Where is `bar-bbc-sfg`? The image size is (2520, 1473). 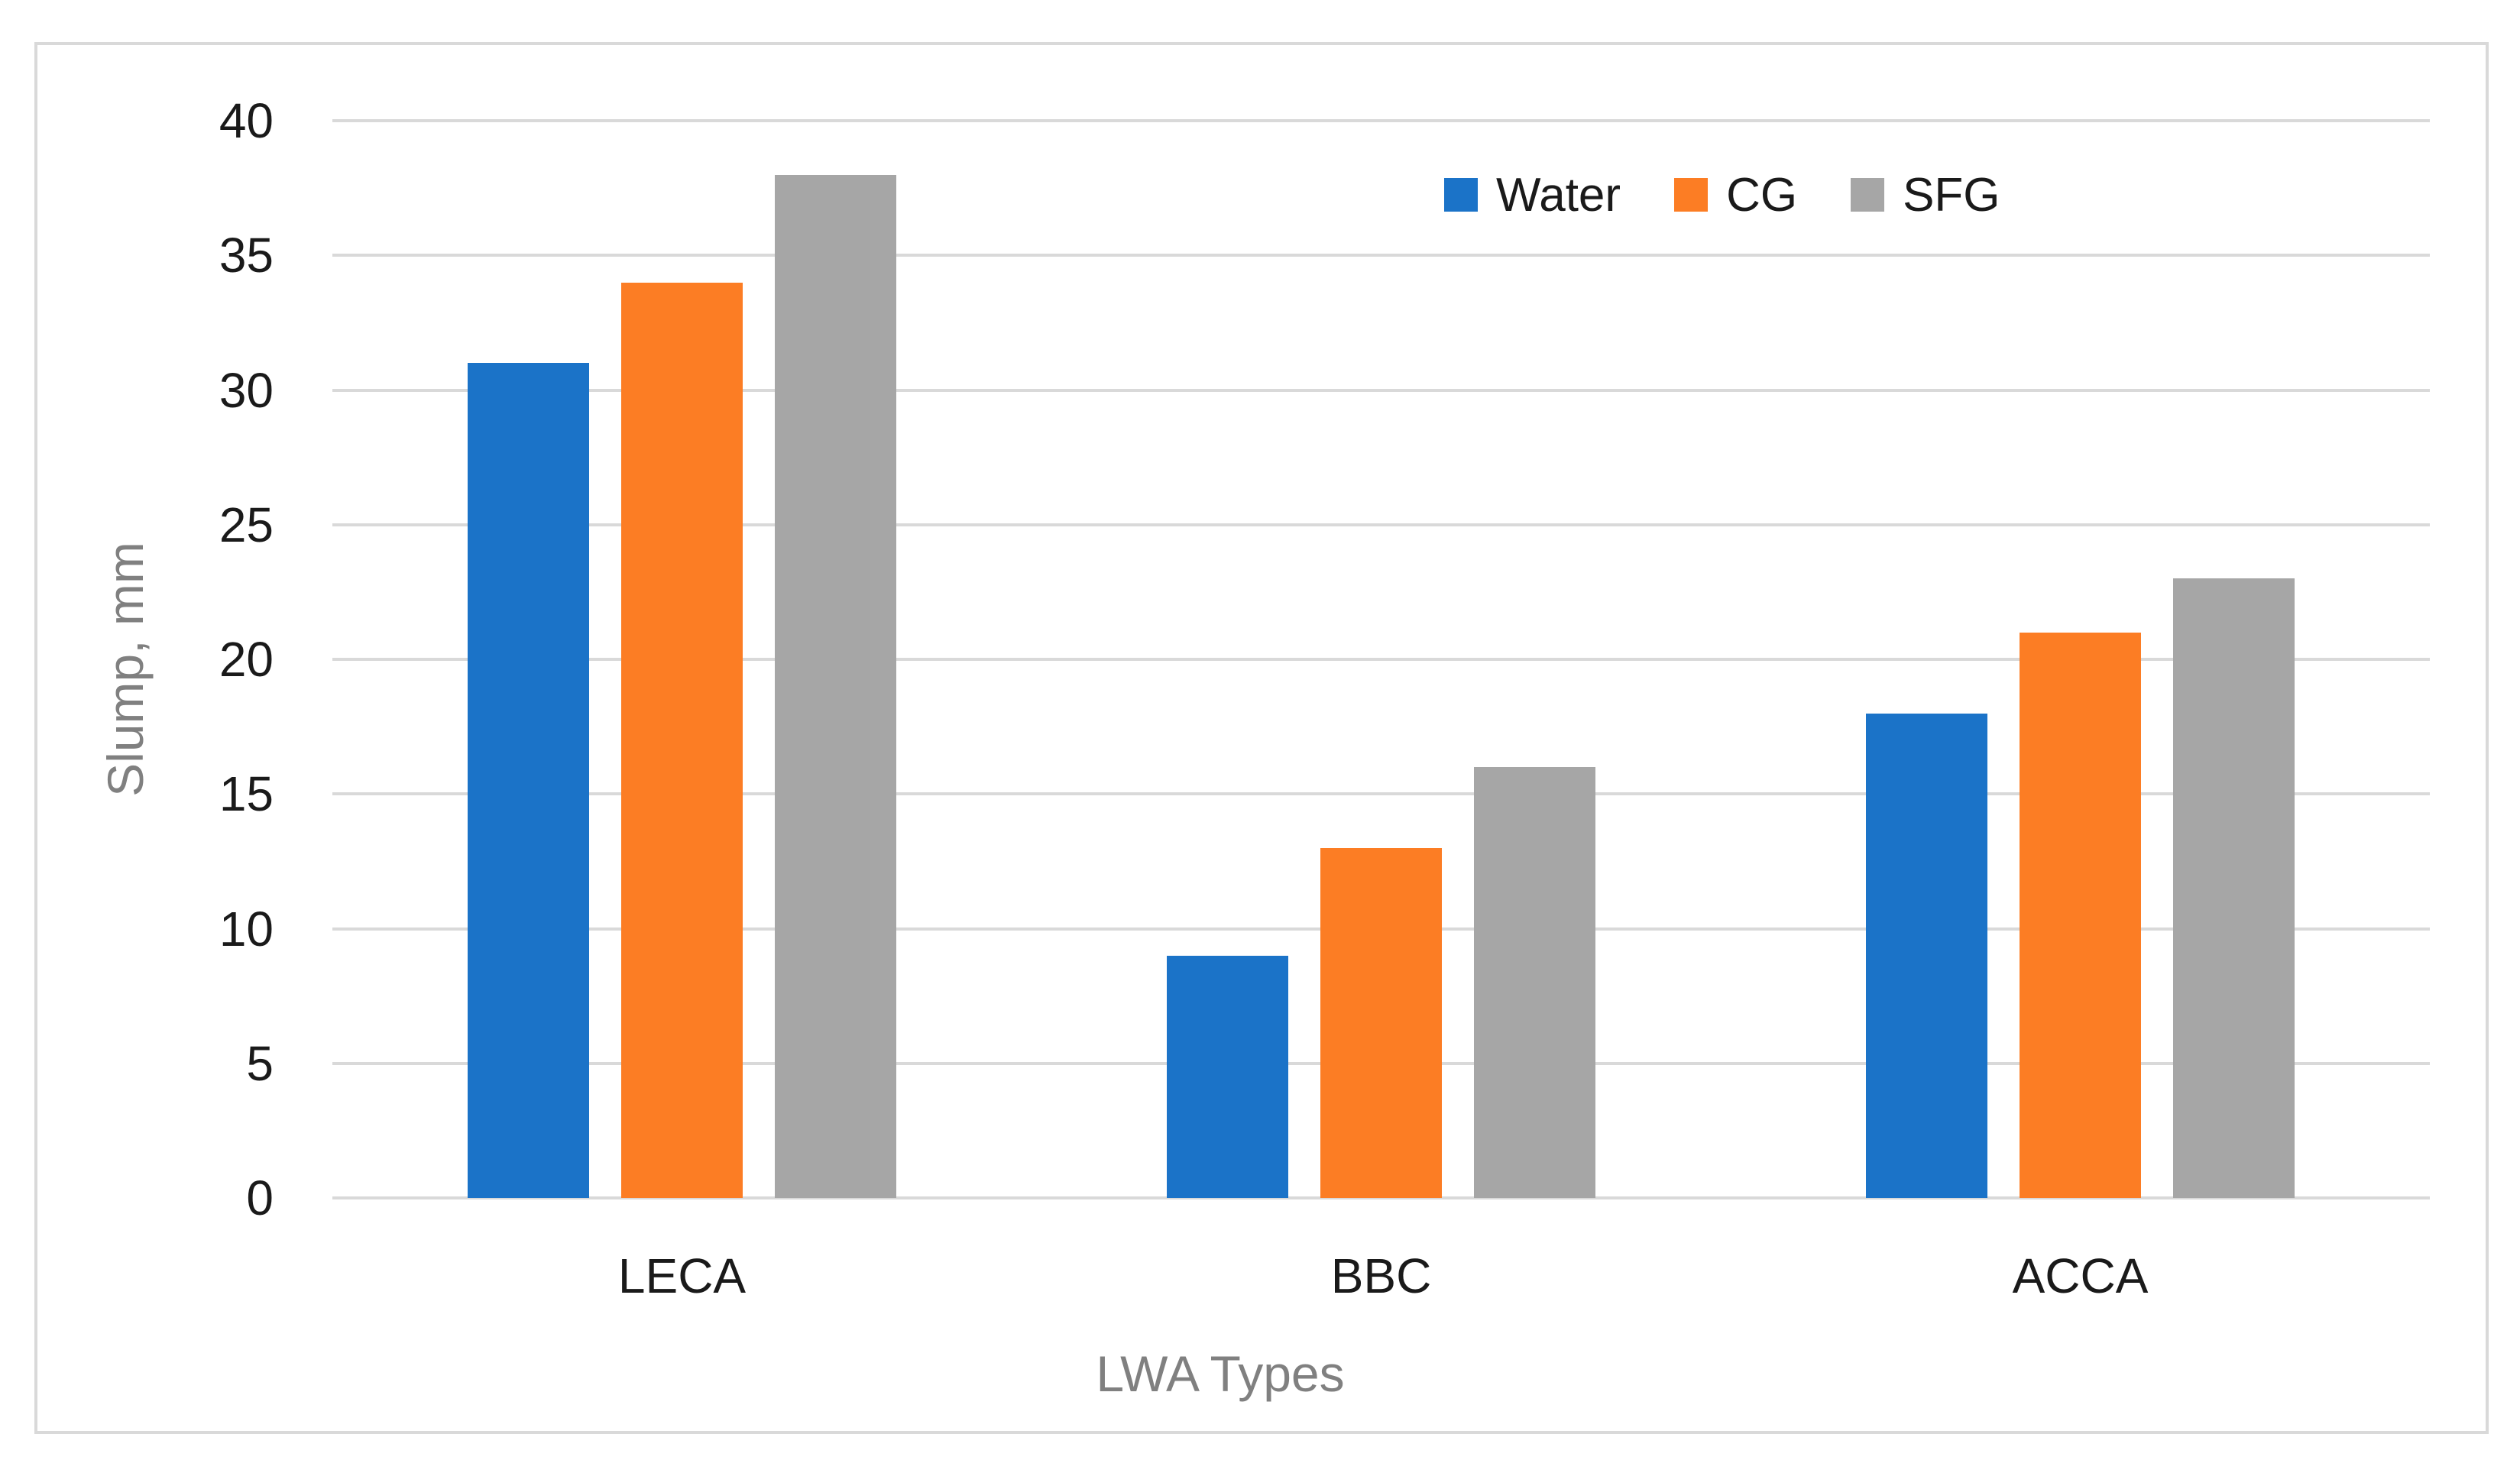
bar-bbc-sfg is located at coordinates (1534, 982).